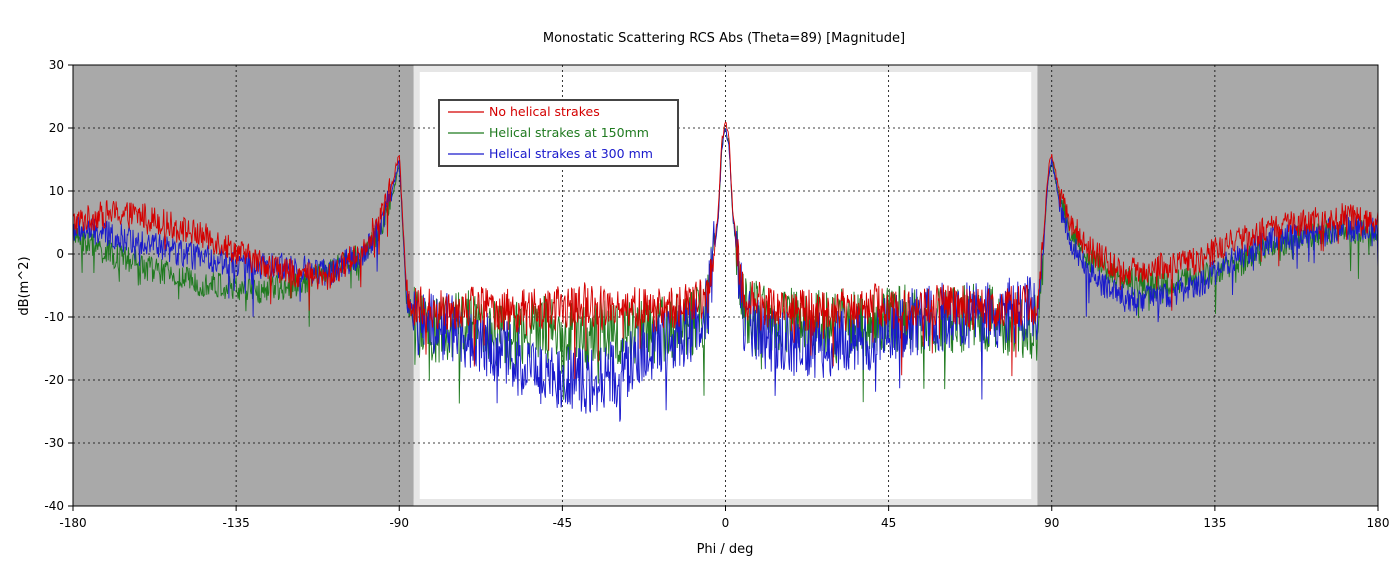 The image size is (1397, 567). Describe the element at coordinates (60, 254) in the screenshot. I see `y-tick-label: 0` at that location.